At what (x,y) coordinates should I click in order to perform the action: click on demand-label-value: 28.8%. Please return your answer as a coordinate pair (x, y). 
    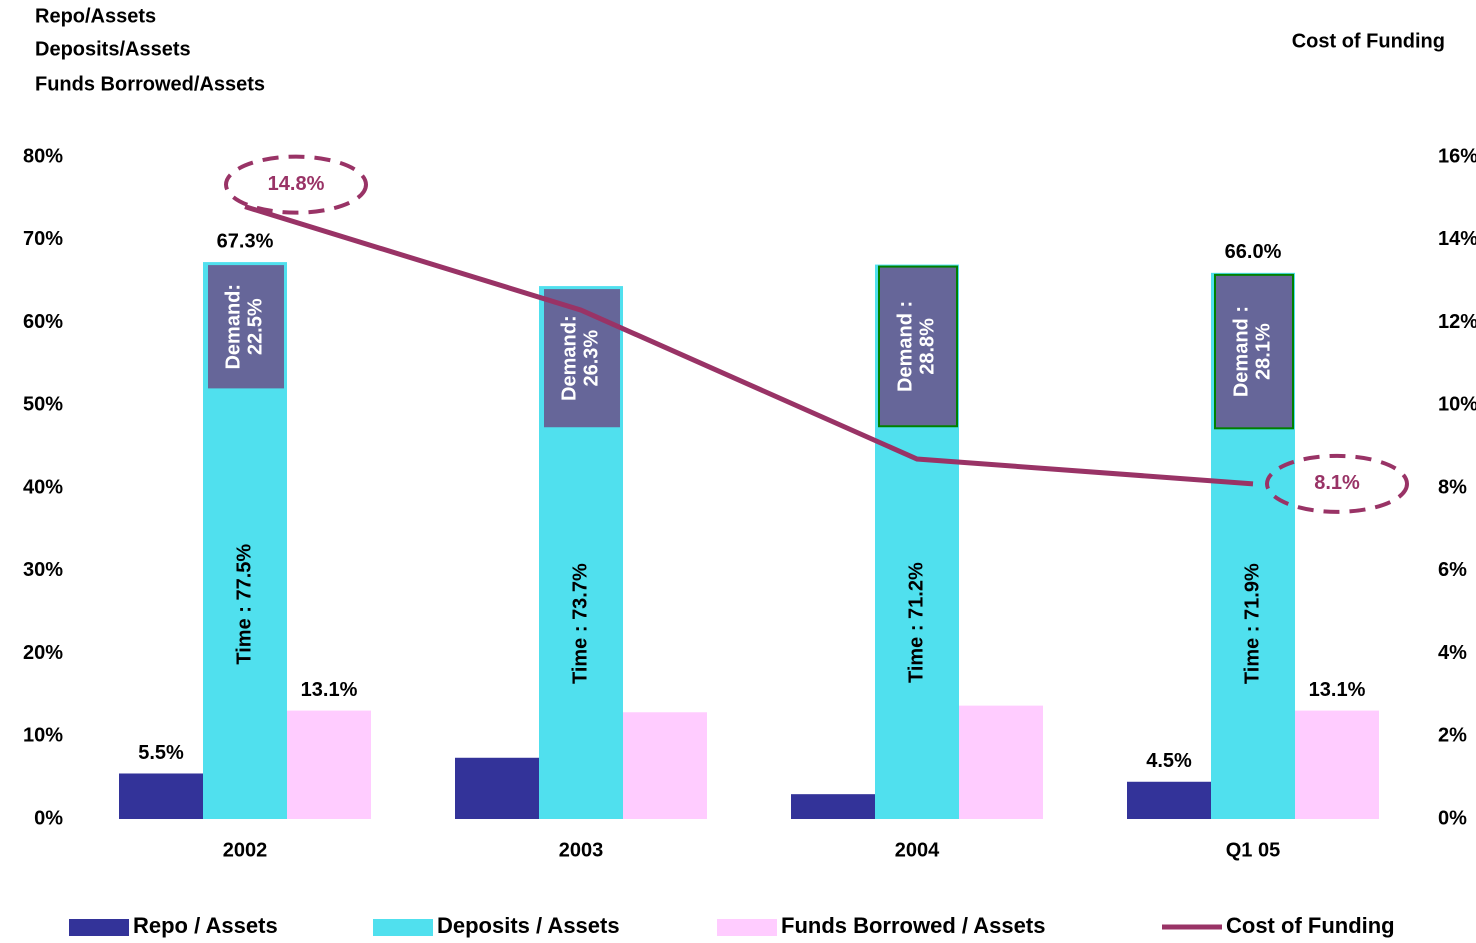
    Looking at the image, I should click on (927, 346).